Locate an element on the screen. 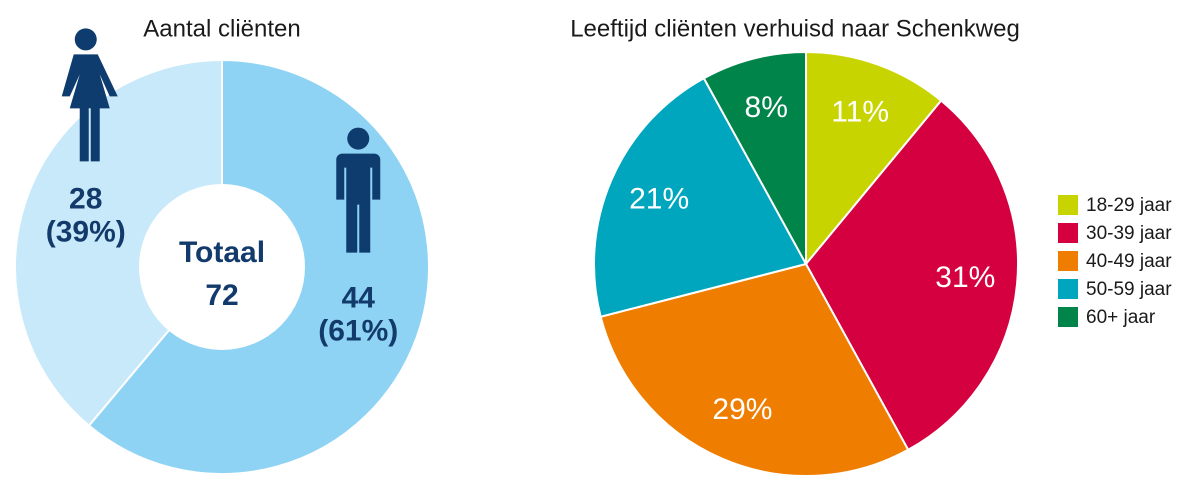 The image size is (1189, 484). value-label: 28 is located at coordinates (85, 198).